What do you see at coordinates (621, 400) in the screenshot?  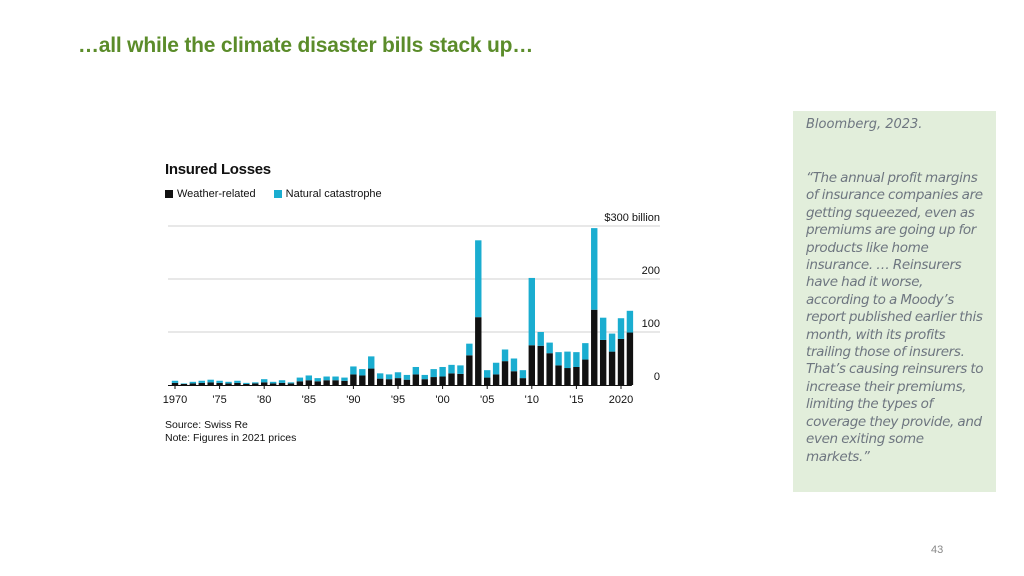 I see `x-tick-label-10: 2020` at bounding box center [621, 400].